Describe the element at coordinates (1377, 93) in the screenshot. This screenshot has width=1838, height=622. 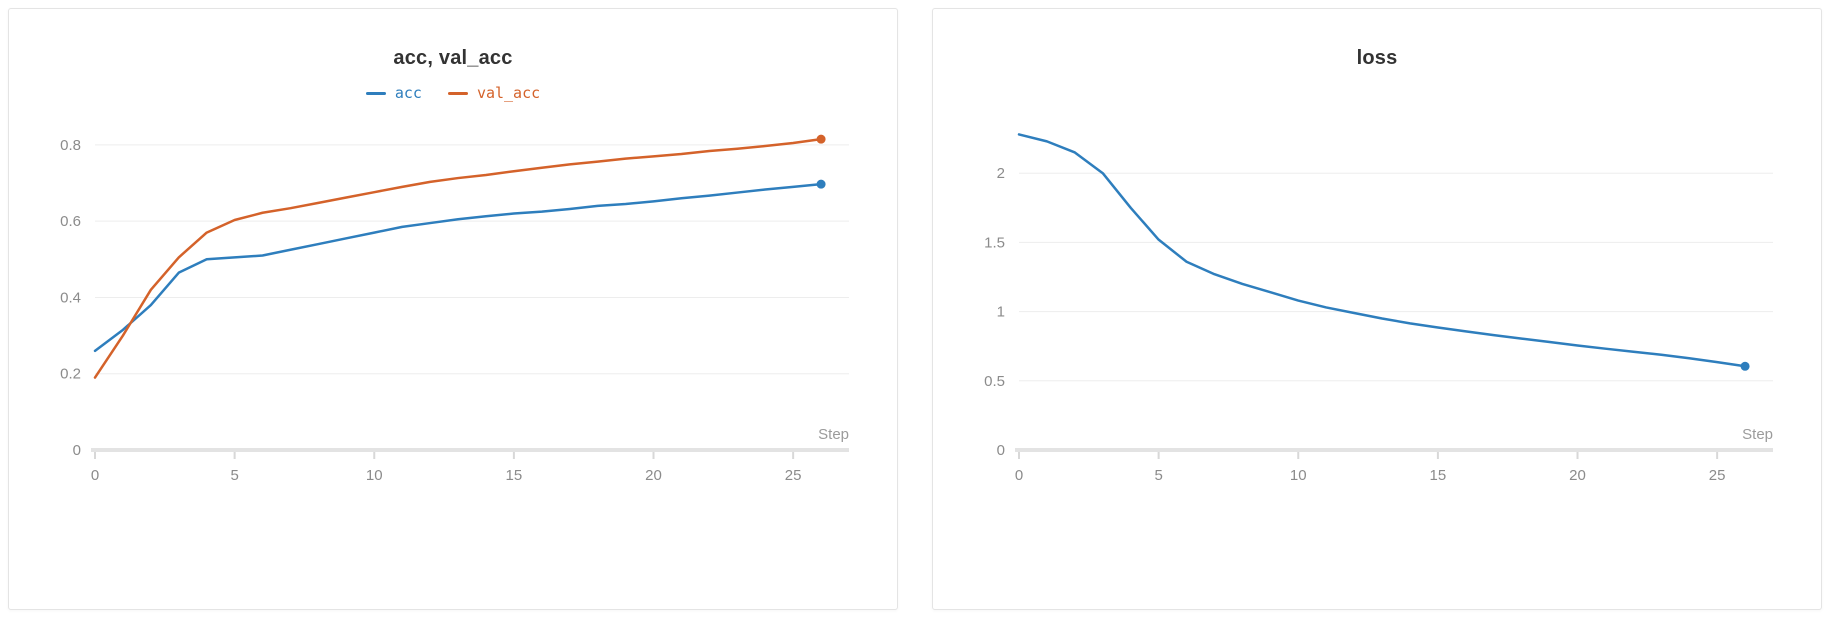
I see `loss-chart-legend-spacer` at that location.